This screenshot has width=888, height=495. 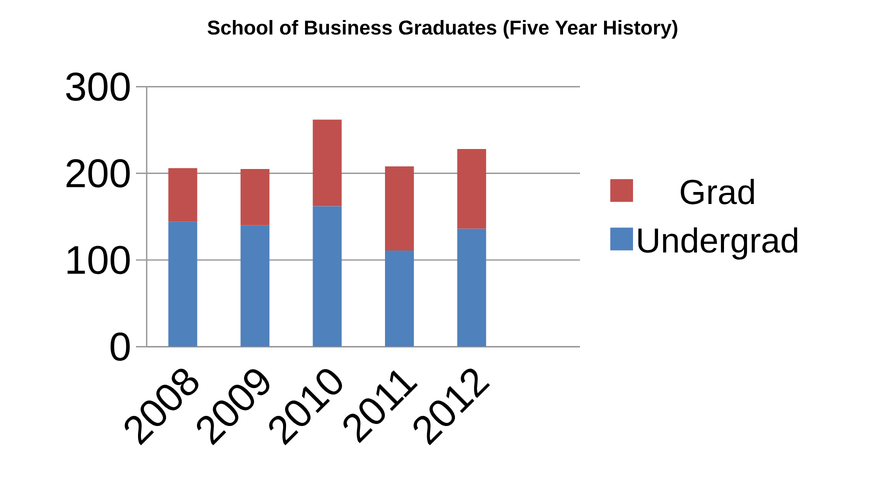 What do you see at coordinates (717, 191) in the screenshot?
I see `legend-label: Grad` at bounding box center [717, 191].